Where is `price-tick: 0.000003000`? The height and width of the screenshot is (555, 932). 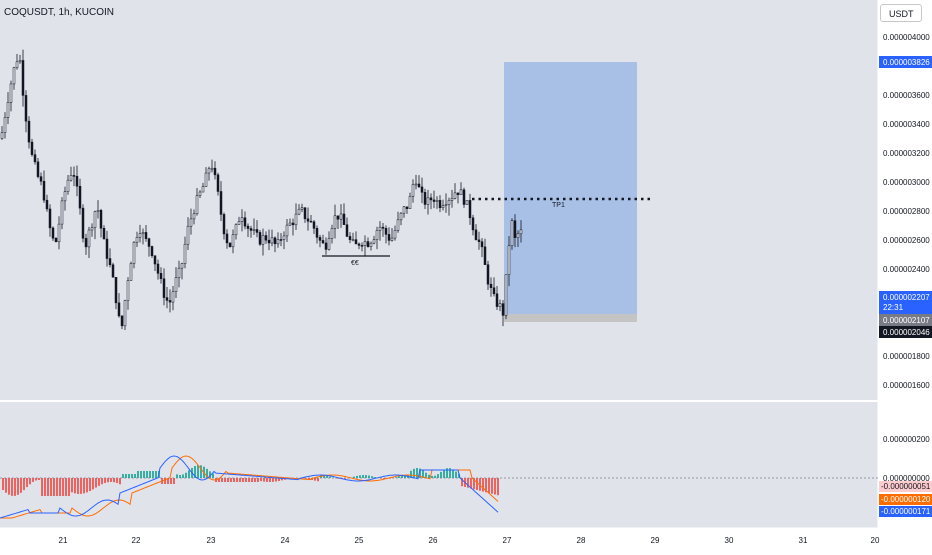
price-tick: 0.000003000 is located at coordinates (906, 182).